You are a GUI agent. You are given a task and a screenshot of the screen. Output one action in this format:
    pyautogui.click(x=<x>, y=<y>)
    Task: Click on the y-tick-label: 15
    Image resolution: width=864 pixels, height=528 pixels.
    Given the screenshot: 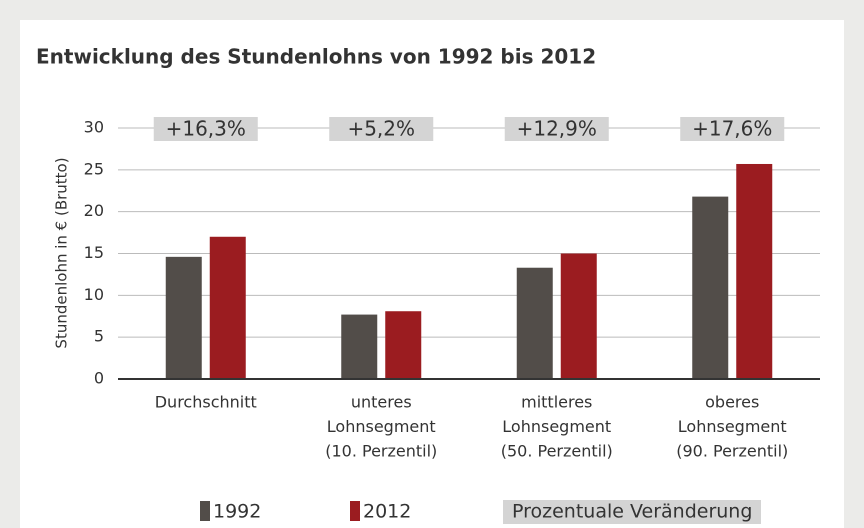 What is the action you would take?
    pyautogui.click(x=94, y=252)
    